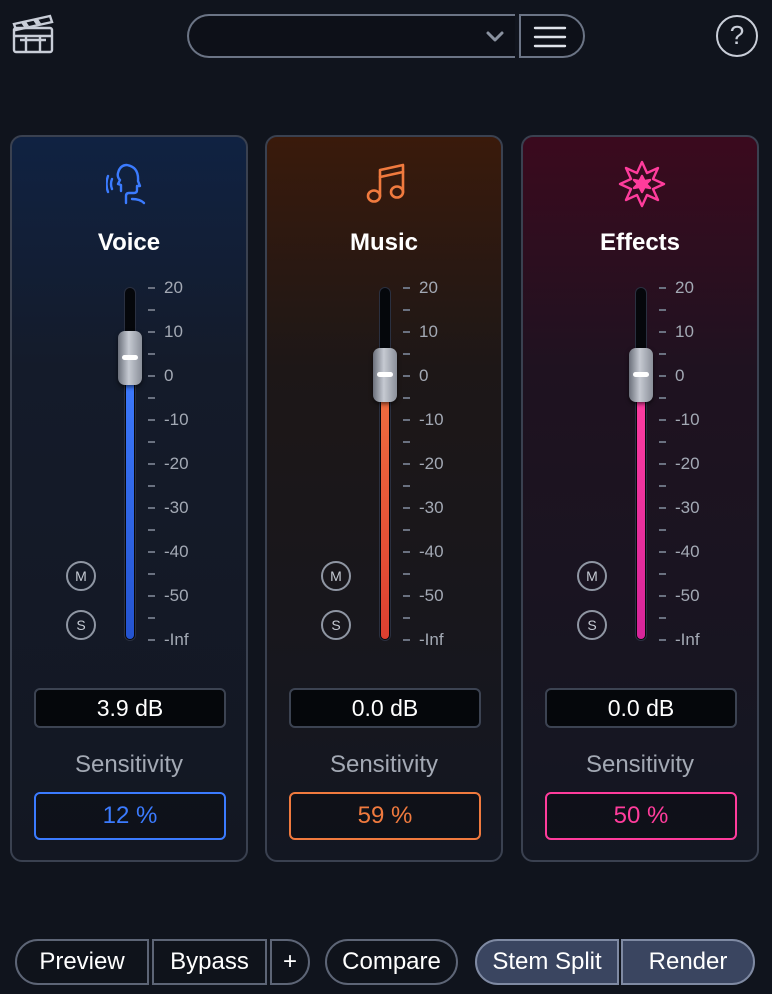 This screenshot has width=772, height=994. Describe the element at coordinates (688, 962) in the screenshot. I see `render-button: Render` at that location.